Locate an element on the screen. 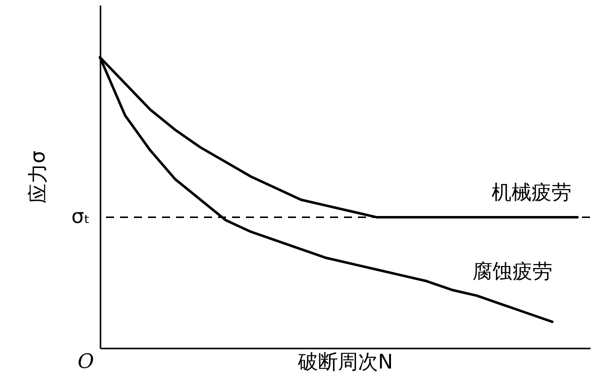  y-axis-title: 应力σ is located at coordinates (38, 177).